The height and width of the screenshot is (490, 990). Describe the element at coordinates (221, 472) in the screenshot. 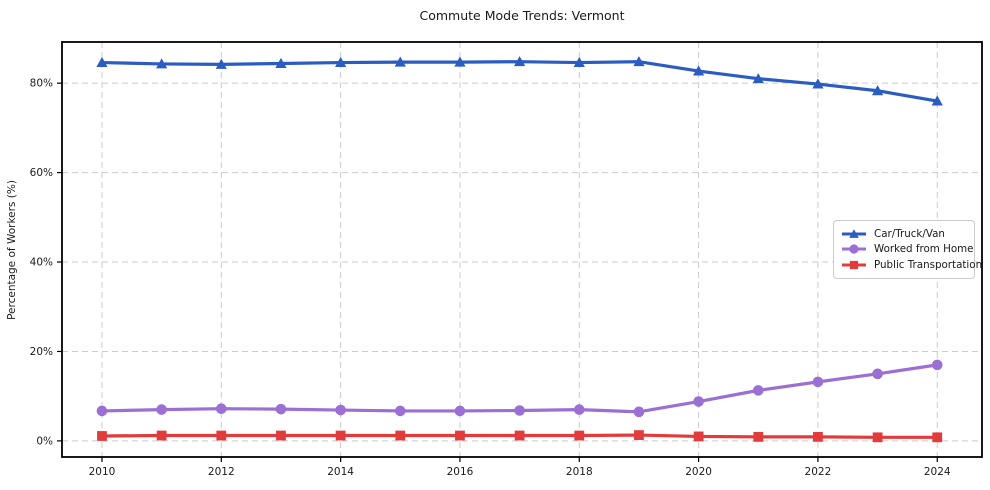

I see `x-tick-label: 2012` at that location.